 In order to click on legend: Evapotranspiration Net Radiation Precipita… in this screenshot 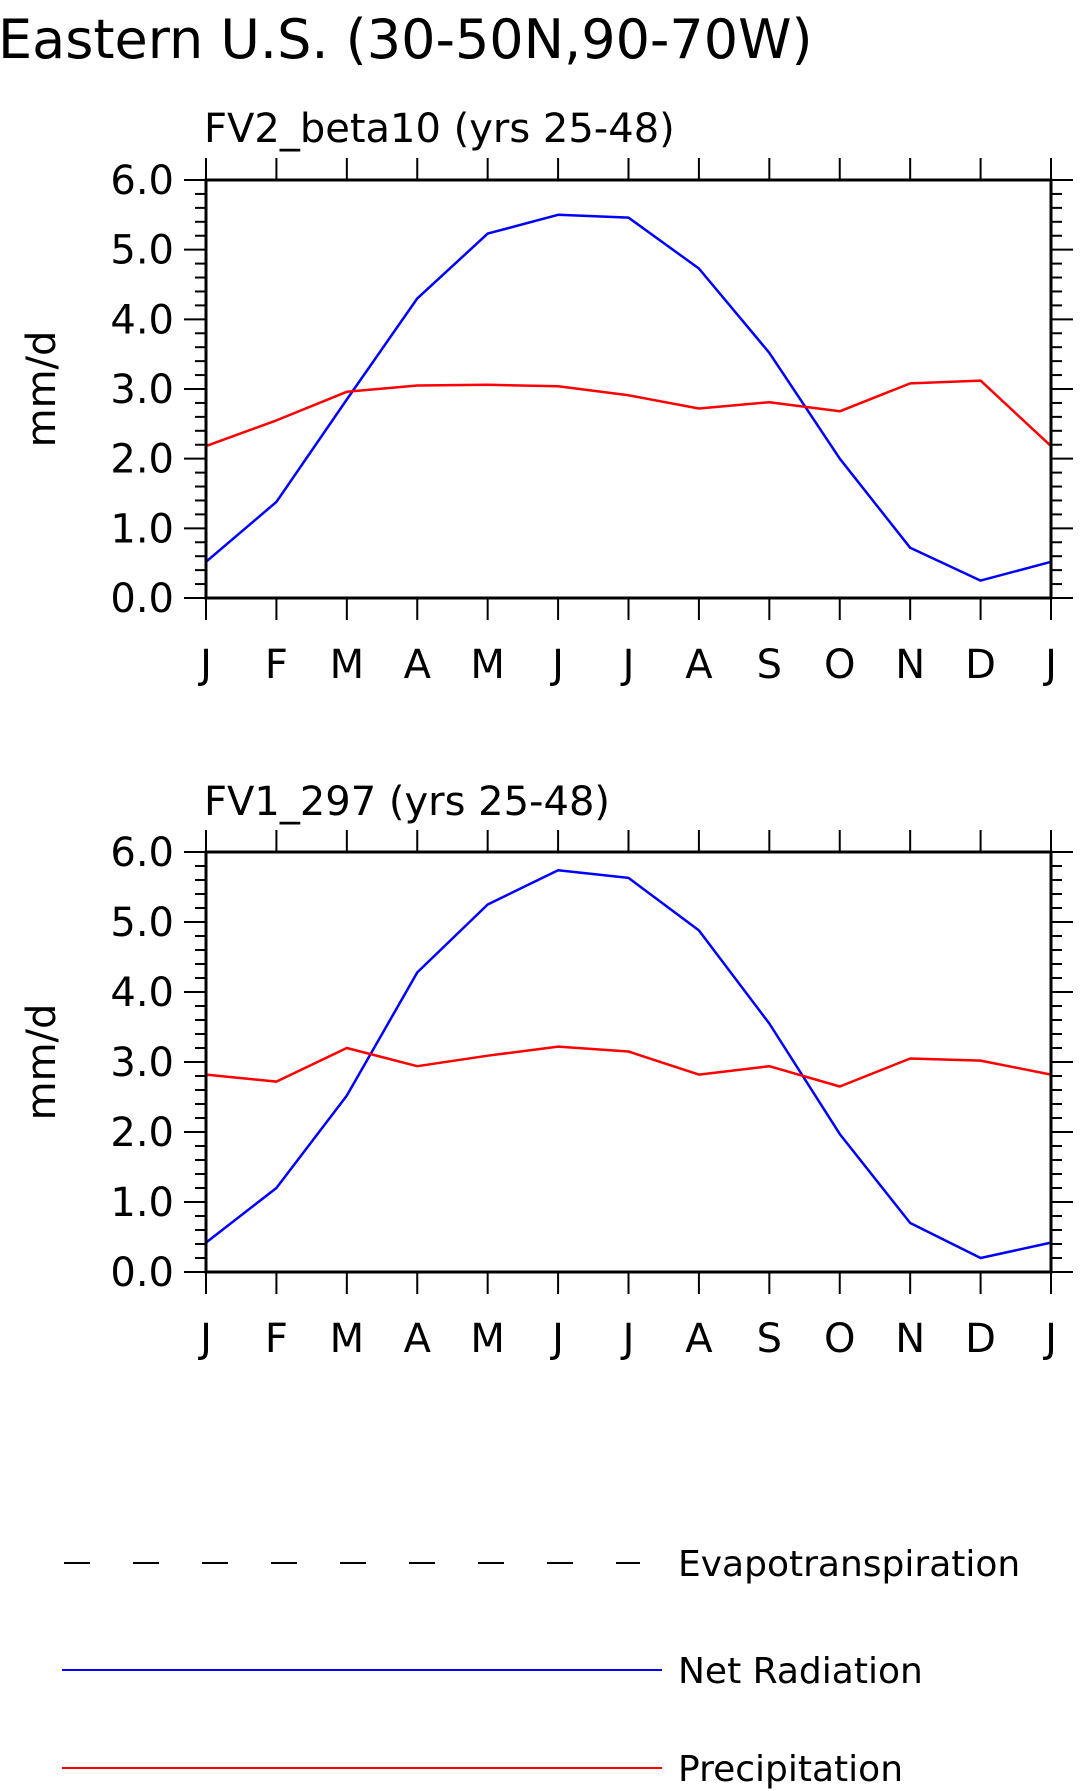, I will do `click(541, 1667)`.